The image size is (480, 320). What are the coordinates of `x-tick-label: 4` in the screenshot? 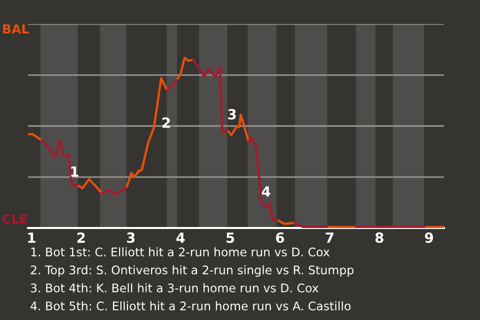 It's located at (180, 237).